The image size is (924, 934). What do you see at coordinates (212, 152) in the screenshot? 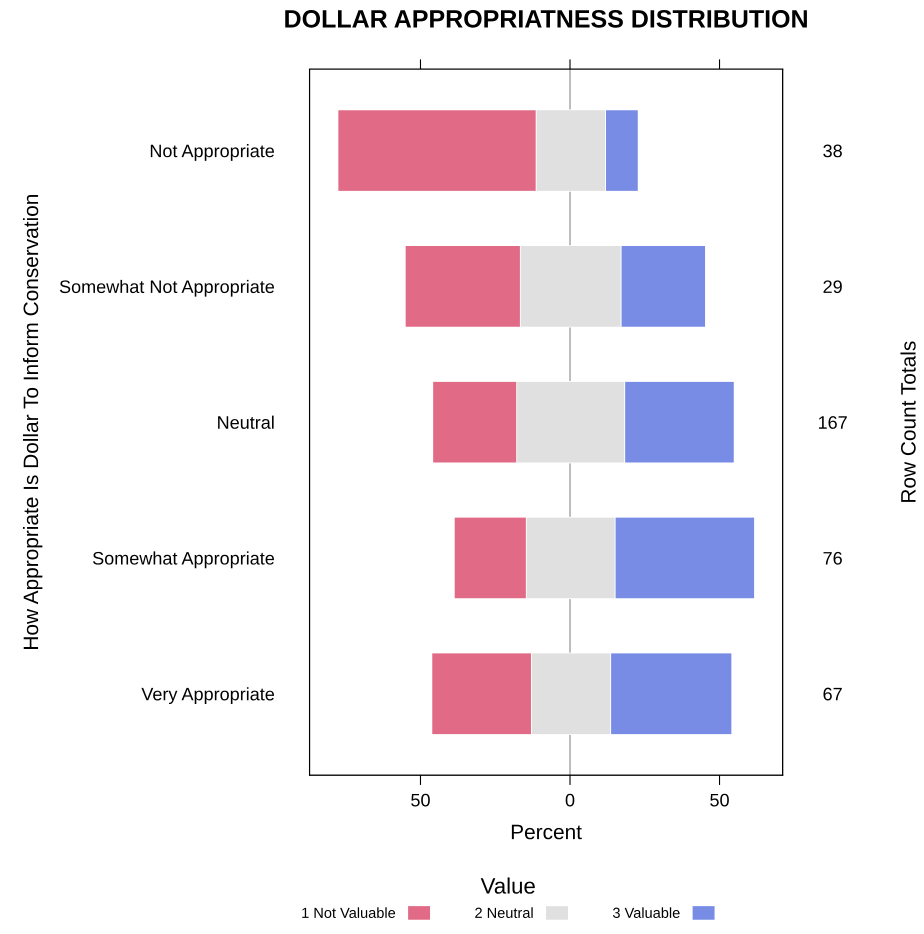
I see `y-tick-label: Not Appropriate` at bounding box center [212, 152].